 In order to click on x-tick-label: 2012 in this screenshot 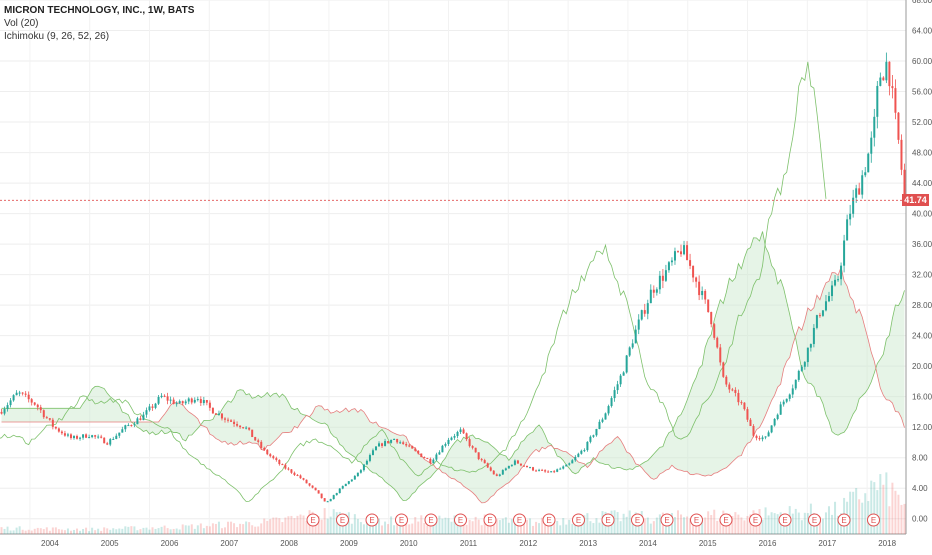, I will do `click(528, 543)`.